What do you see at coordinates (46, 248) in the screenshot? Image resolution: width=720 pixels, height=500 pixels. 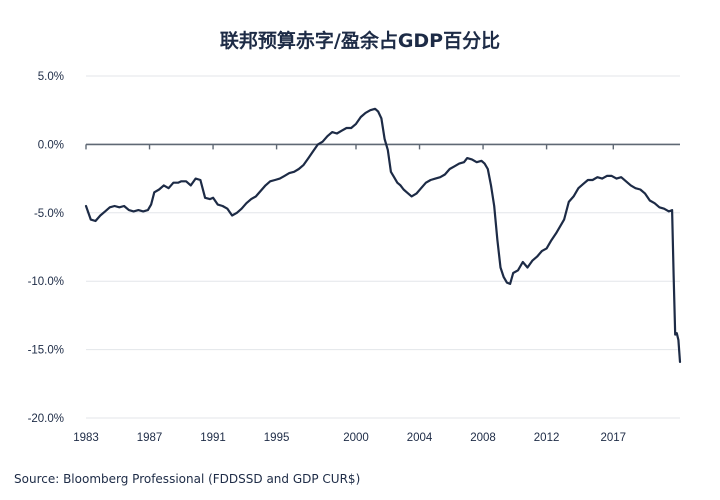 I see `y-axis-ticks: 5.0% 0.0% -5.0% -10.0% -15.0% -20.0%` at bounding box center [46, 248].